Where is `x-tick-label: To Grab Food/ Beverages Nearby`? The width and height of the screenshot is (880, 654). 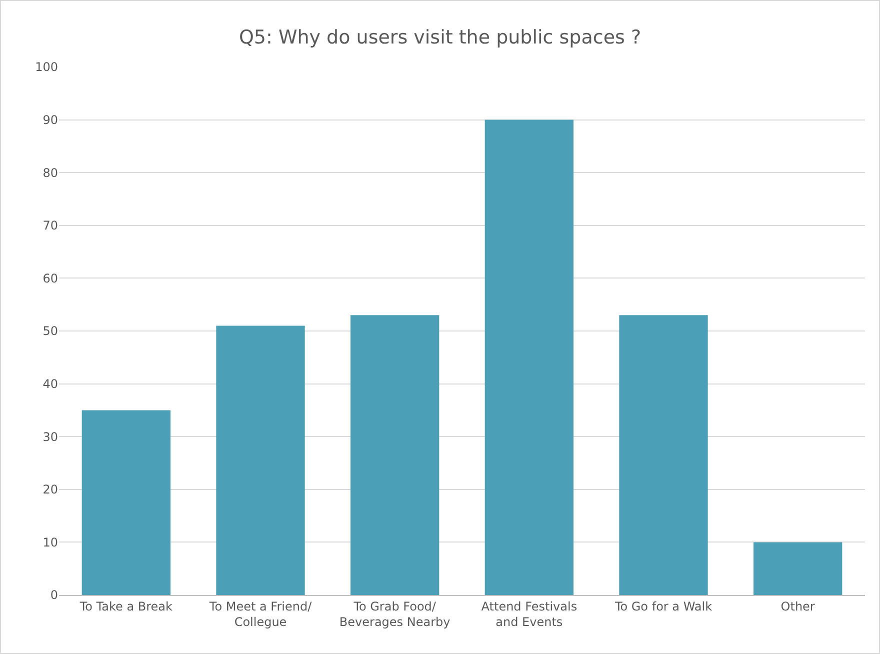
x-tick-label: To Grab Food/ Beverages Nearby is located at coordinates (394, 614).